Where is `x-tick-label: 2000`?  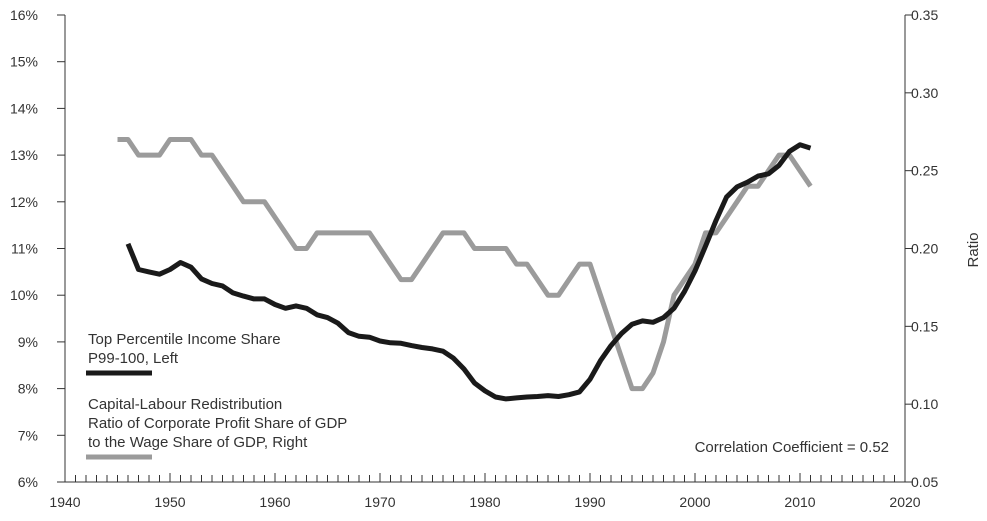
x-tick-label: 2000 is located at coordinates (694, 502).